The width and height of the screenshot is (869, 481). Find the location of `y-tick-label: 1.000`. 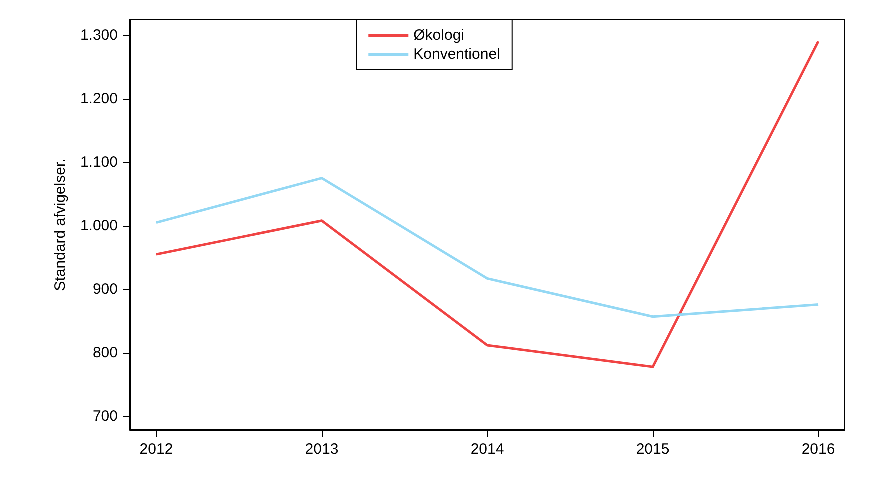

y-tick-label: 1.000 is located at coordinates (99, 225).